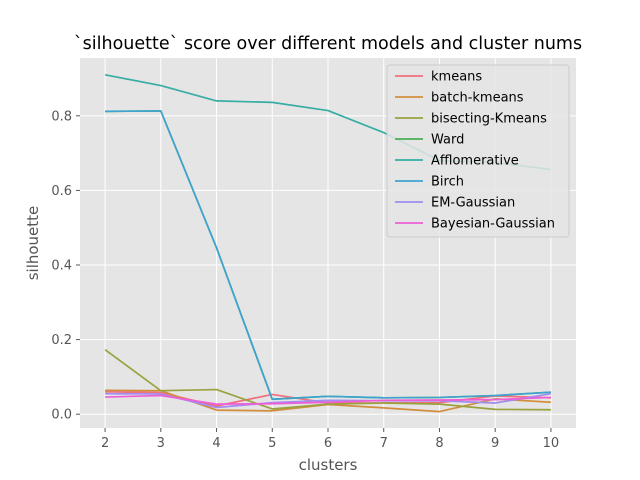 This screenshot has height=480, width=640. What do you see at coordinates (327, 379) in the screenshot?
I see `series-line-bisecting-kmeans` at bounding box center [327, 379].